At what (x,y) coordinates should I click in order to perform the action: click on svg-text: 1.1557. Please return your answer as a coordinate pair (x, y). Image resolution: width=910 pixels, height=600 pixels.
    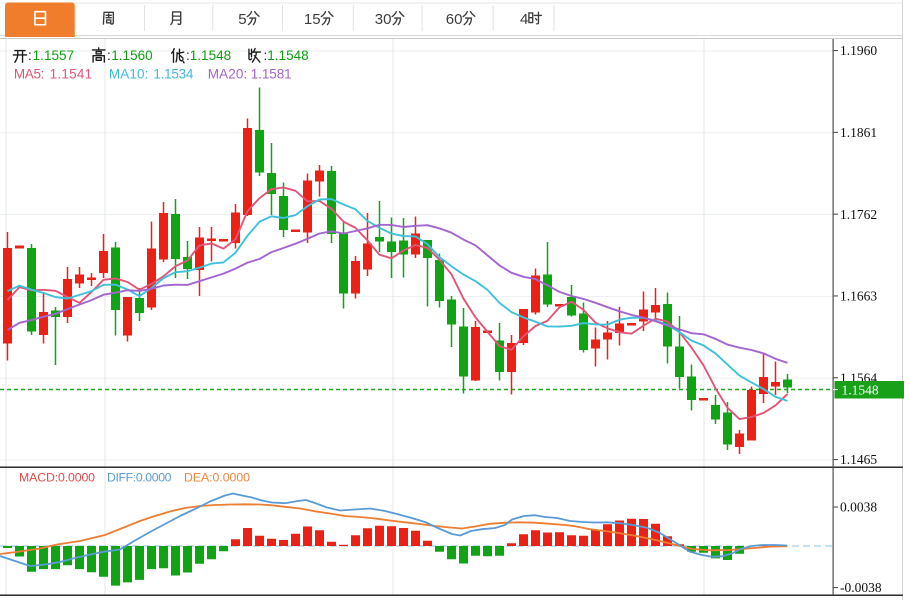
    Looking at the image, I should click on (54, 55).